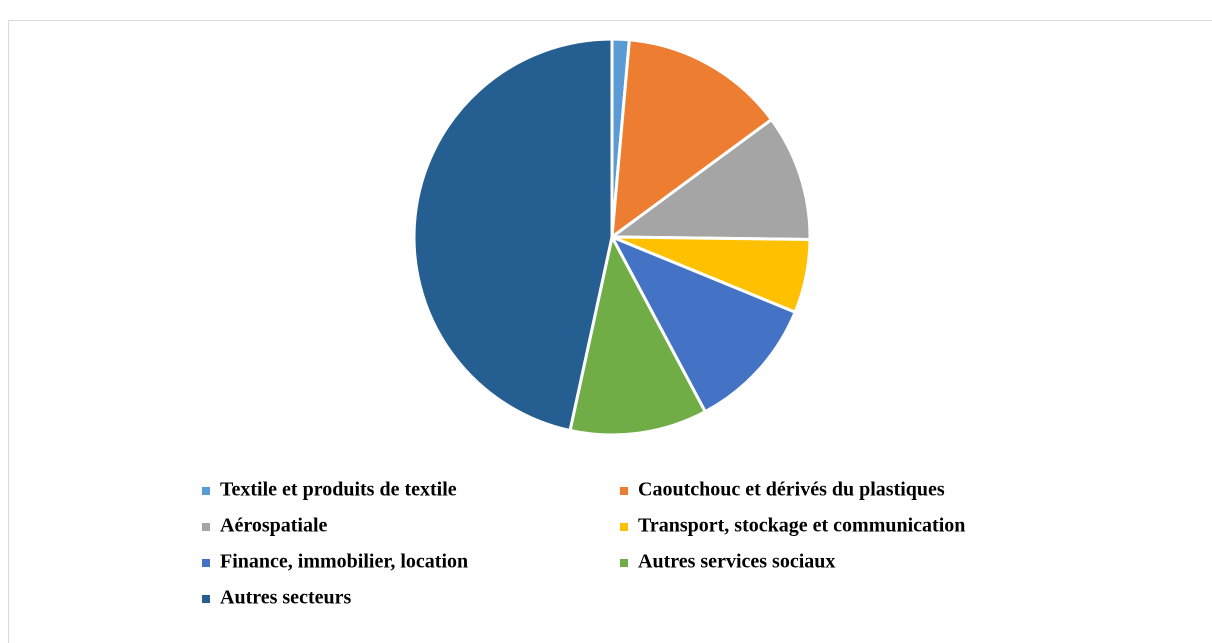  Describe the element at coordinates (344, 562) in the screenshot. I see `legend-label: Finance, immobilier, location` at that location.